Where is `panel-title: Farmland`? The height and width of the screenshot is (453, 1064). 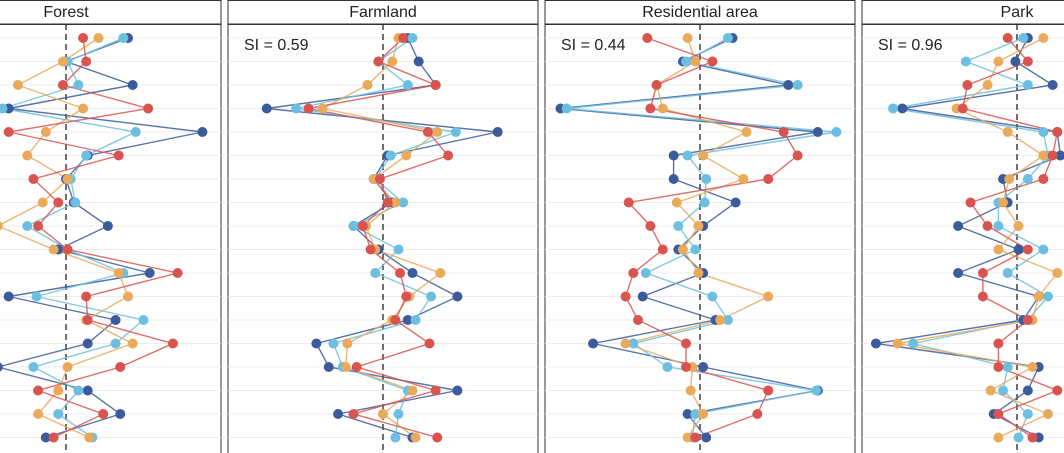
panel-title: Farmland is located at coordinates (383, 12).